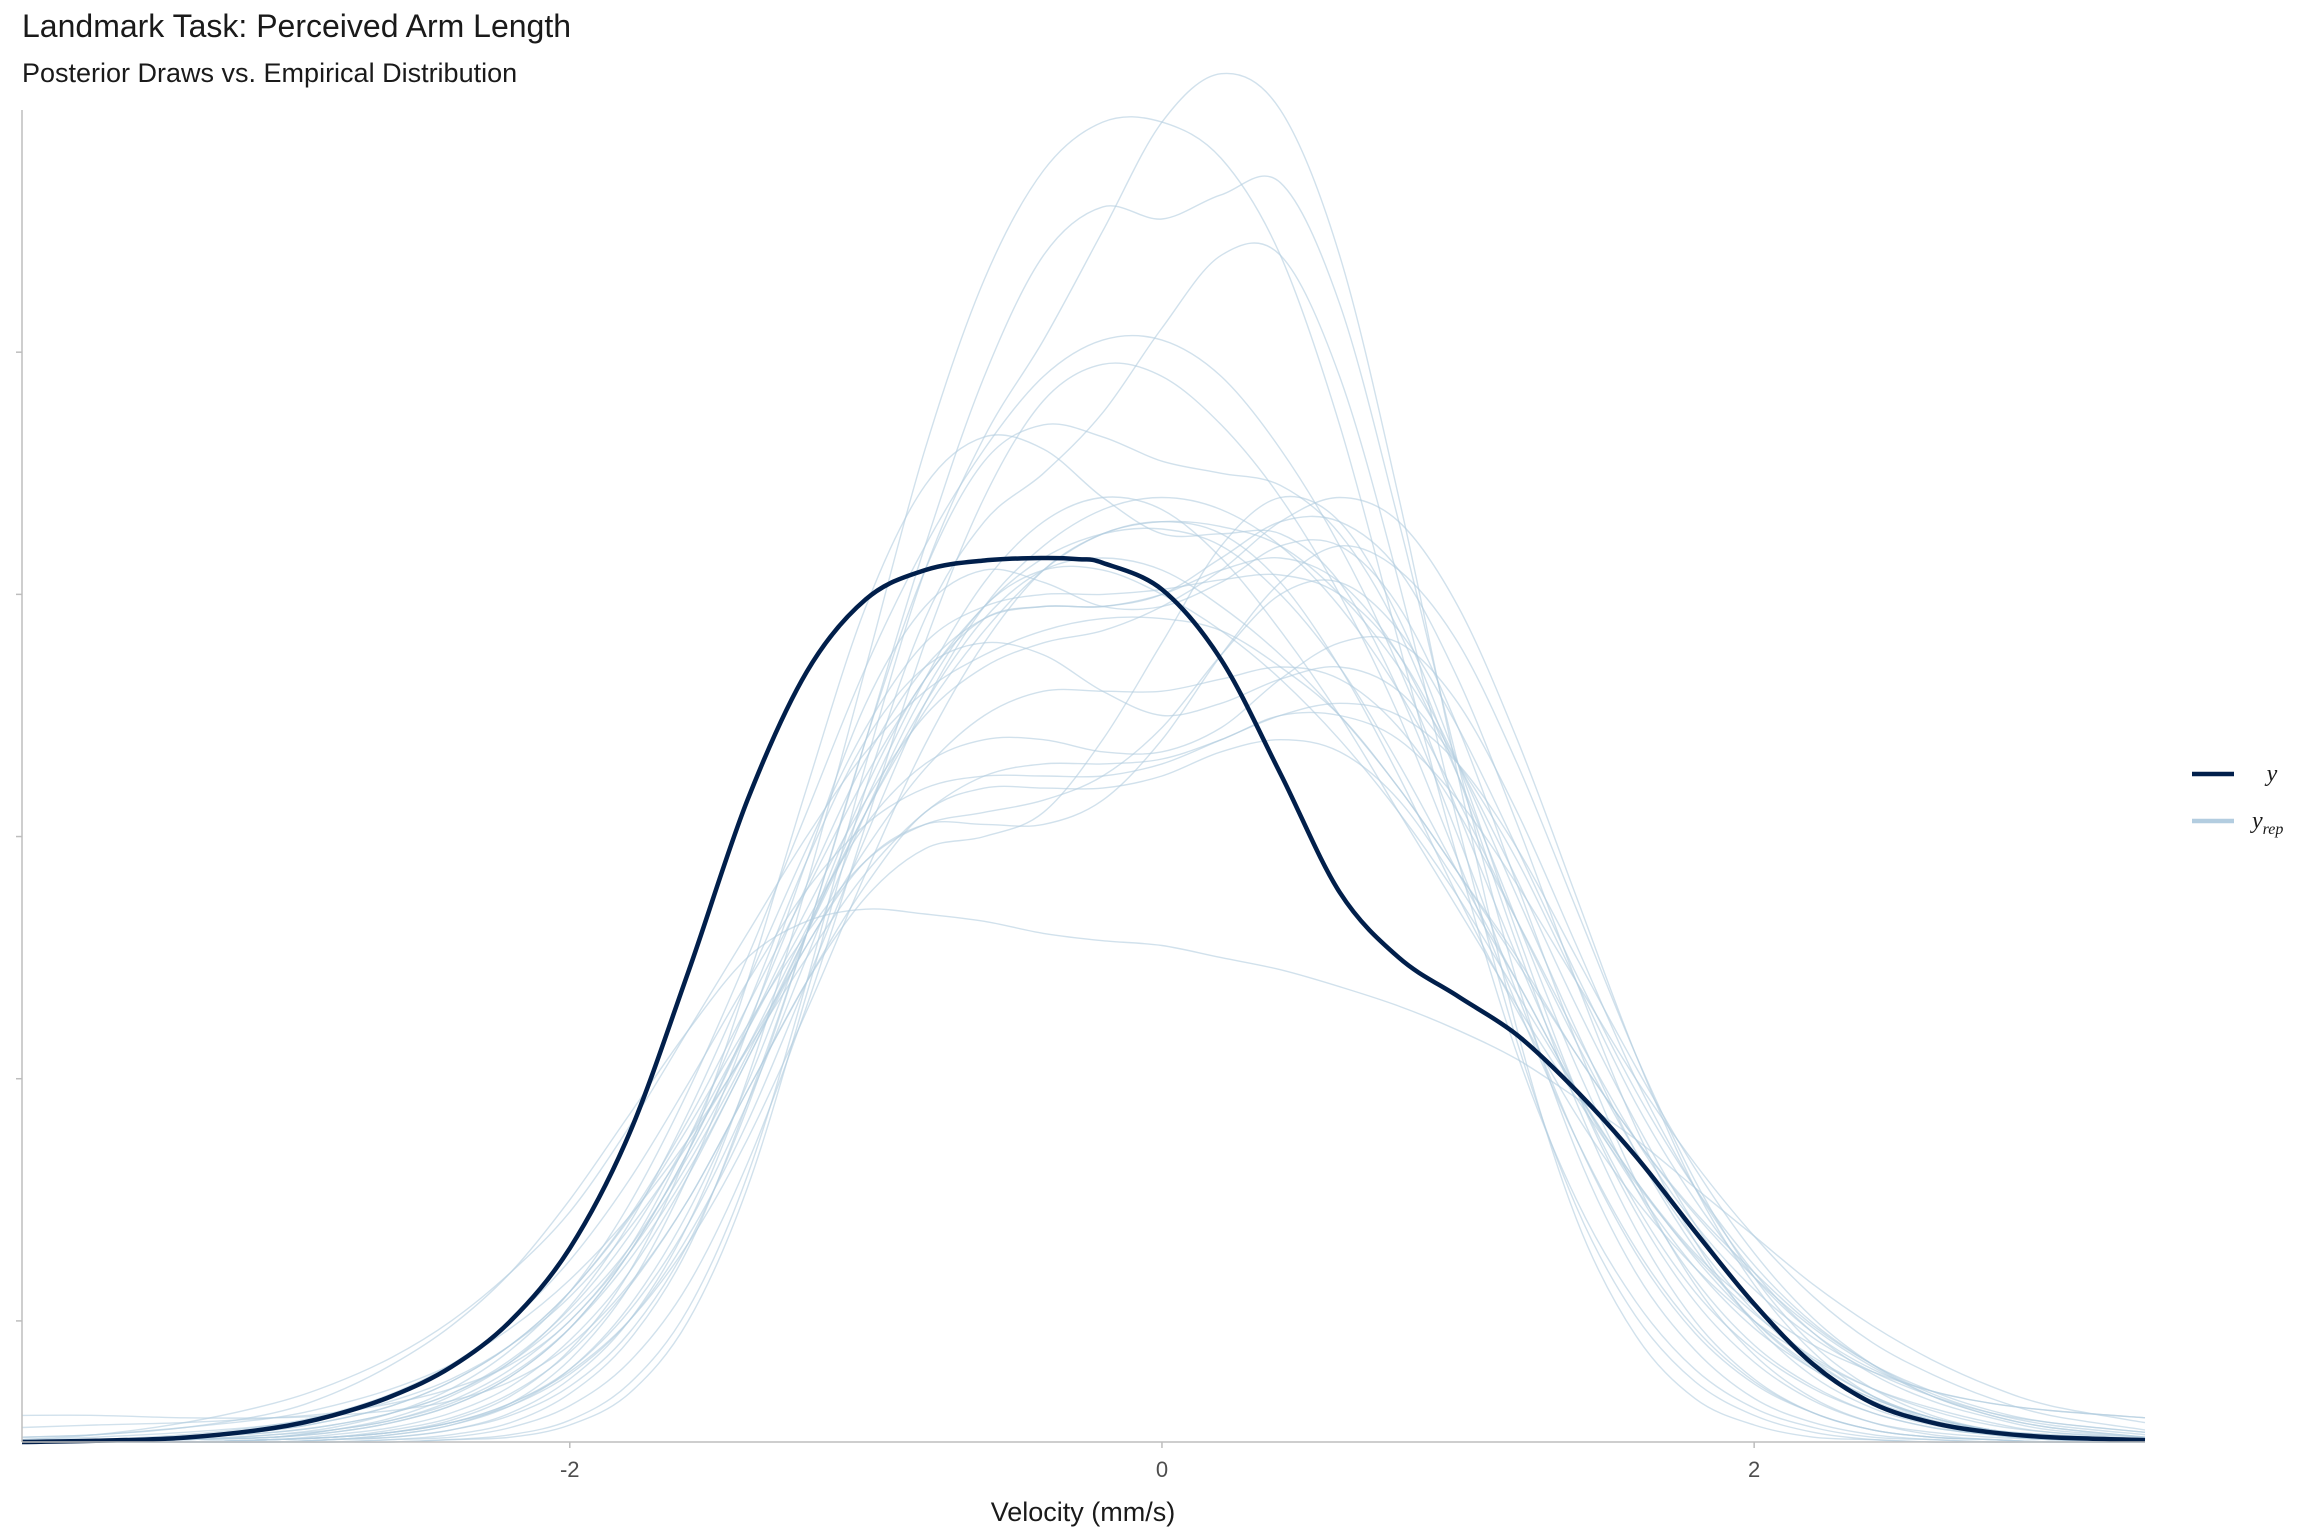 The height and width of the screenshot is (1536, 2304). Describe the element at coordinates (2266, 823) in the screenshot. I see `legend-label-yrep: yrep` at that location.